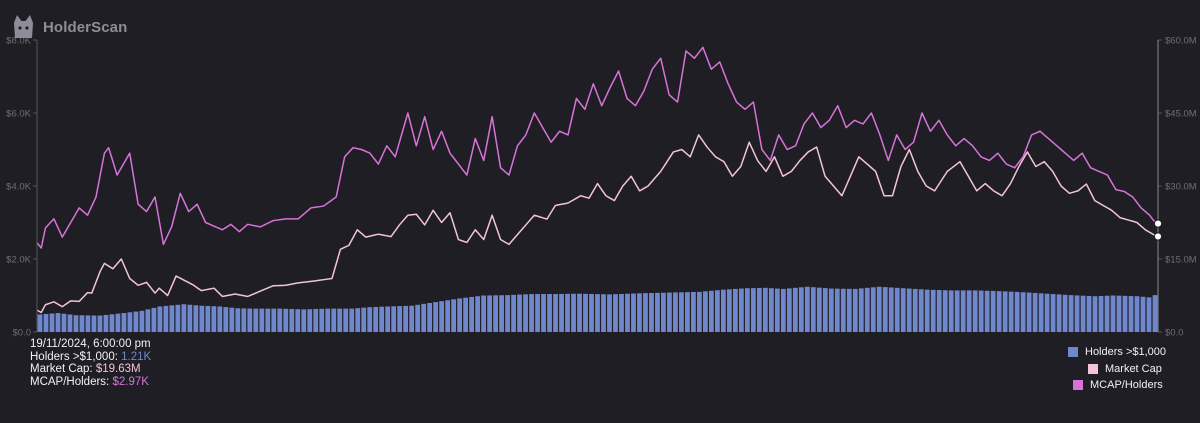 The width and height of the screenshot is (1200, 423). I want to click on holders-bars, so click(597, 309).